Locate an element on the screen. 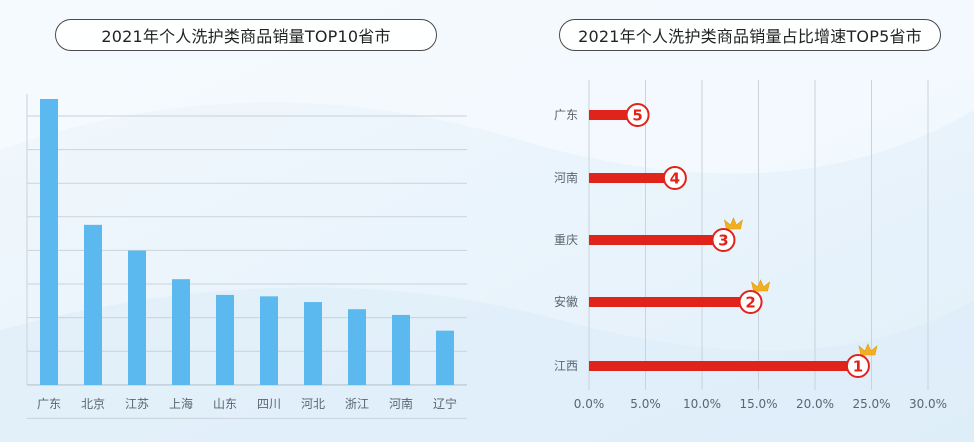 The image size is (974, 442). x-tick-label: 0.0% is located at coordinates (589, 404).